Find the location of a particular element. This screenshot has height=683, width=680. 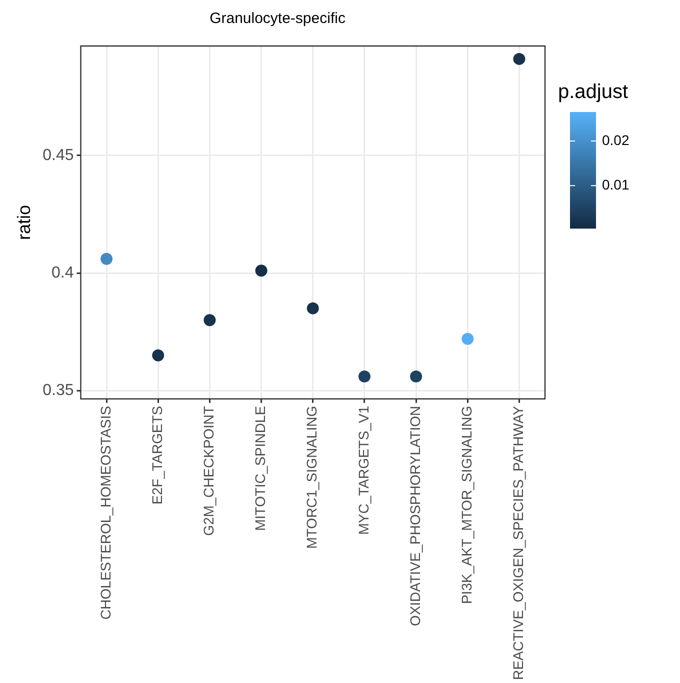

x-tick-label: MYC_TARGETS_V1 is located at coordinates (363, 470).